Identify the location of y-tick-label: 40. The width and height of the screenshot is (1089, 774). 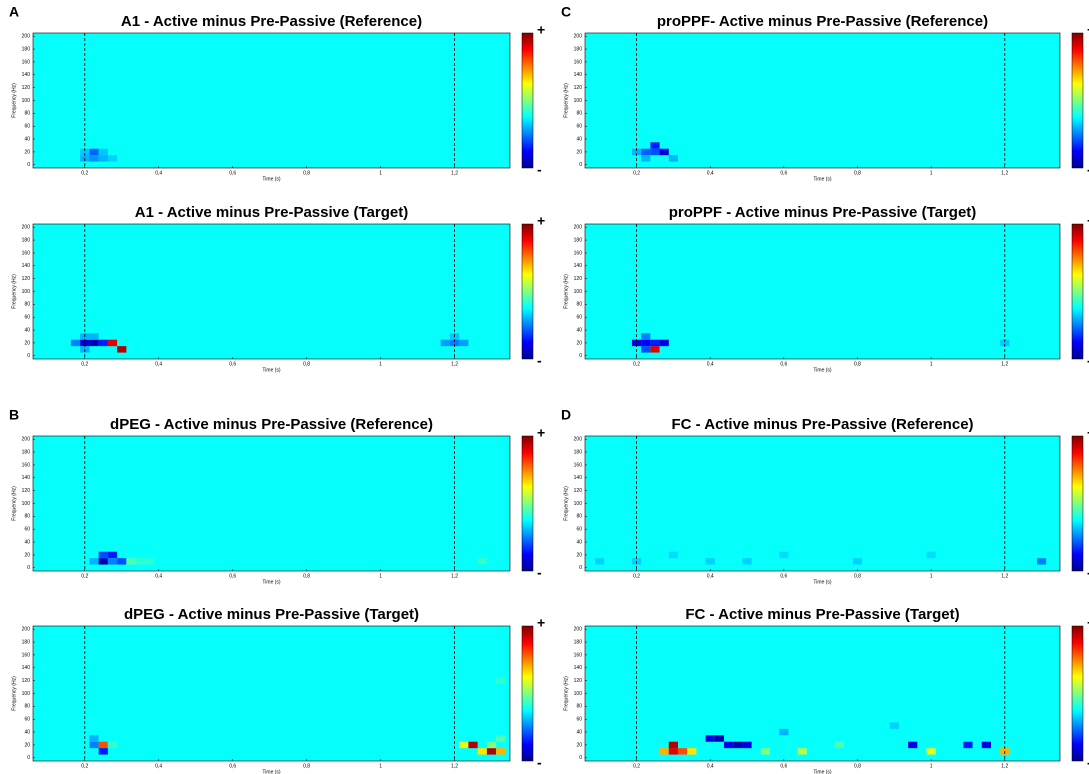
(579, 330).